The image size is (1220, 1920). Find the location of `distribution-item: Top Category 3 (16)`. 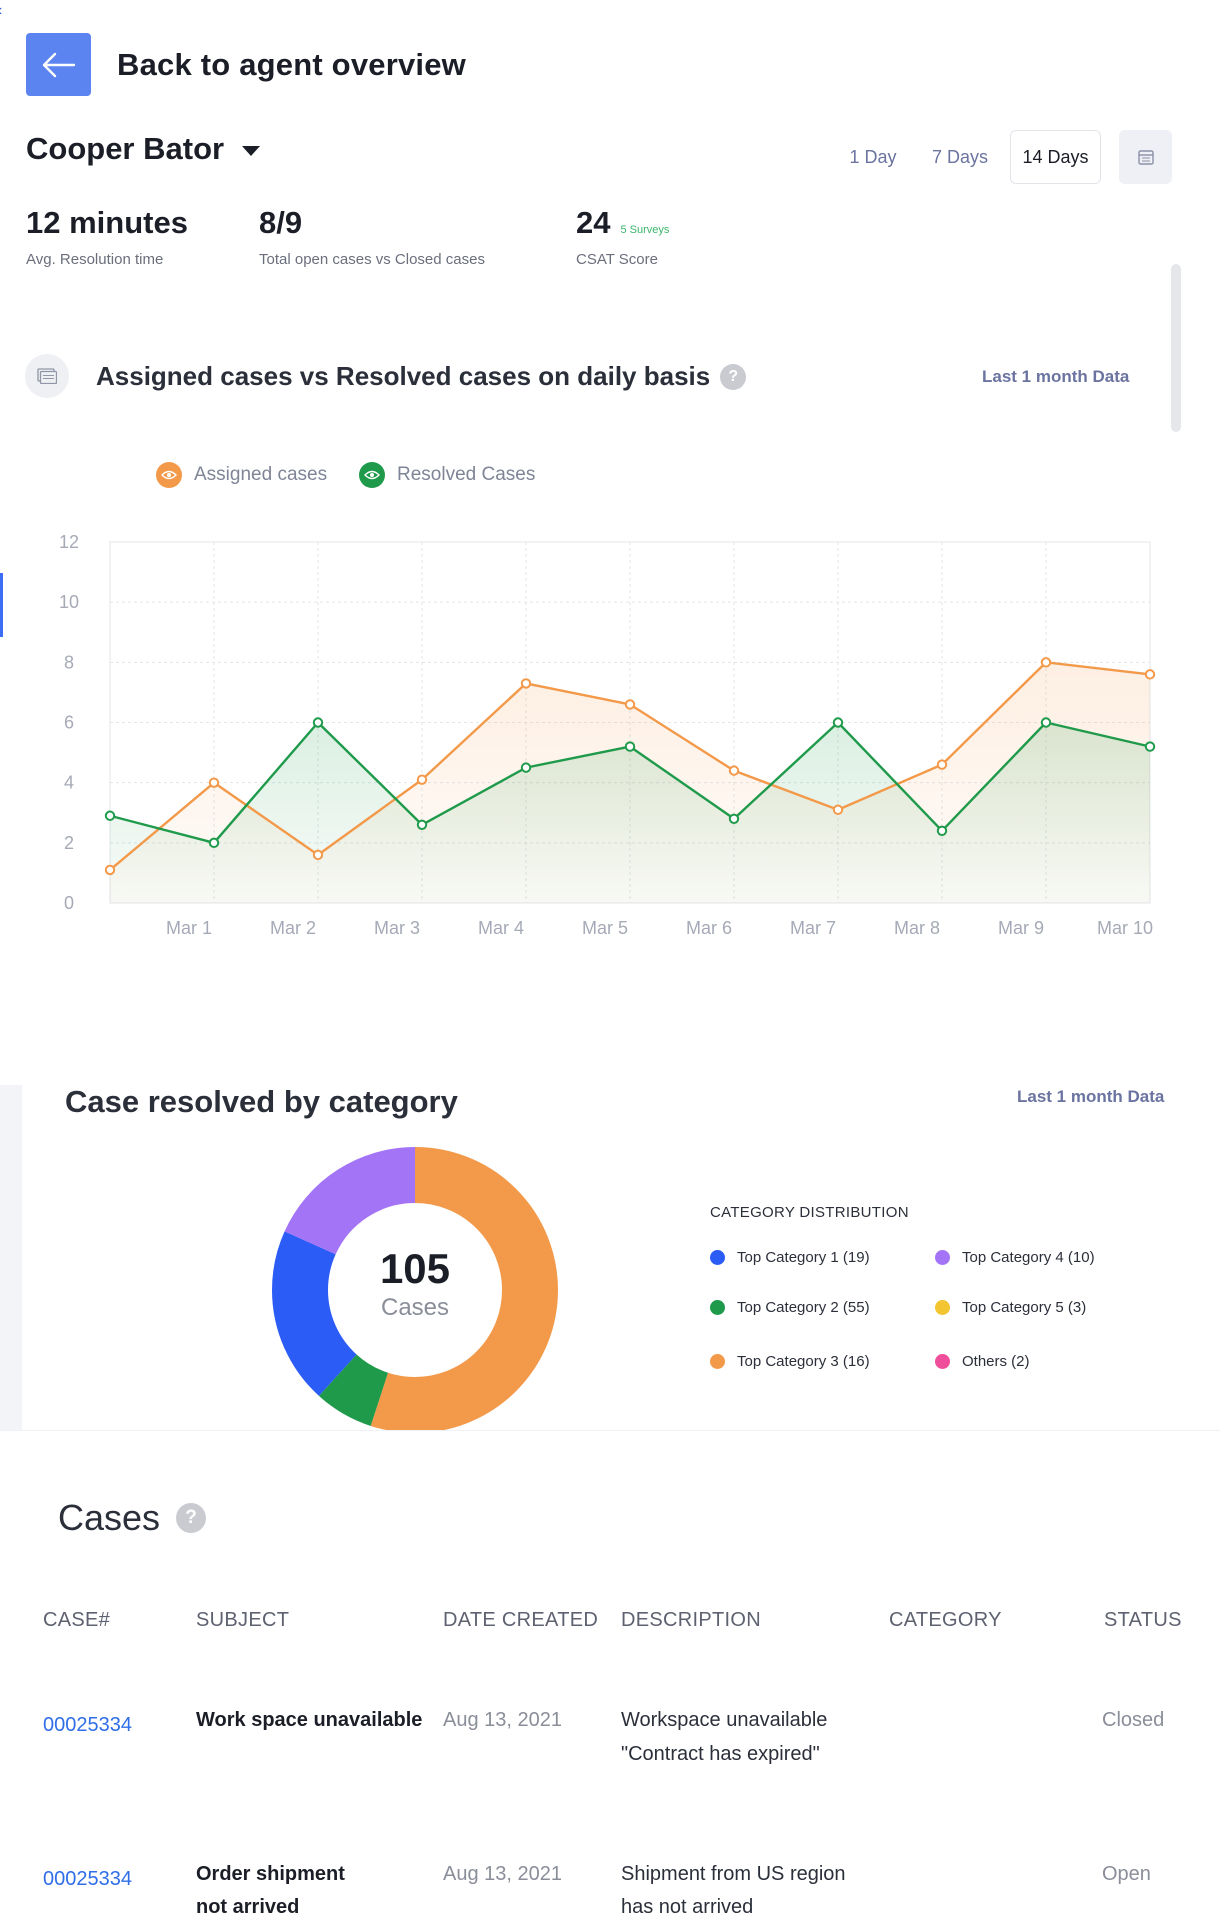

distribution-item: Top Category 3 (16) is located at coordinates (790, 1361).